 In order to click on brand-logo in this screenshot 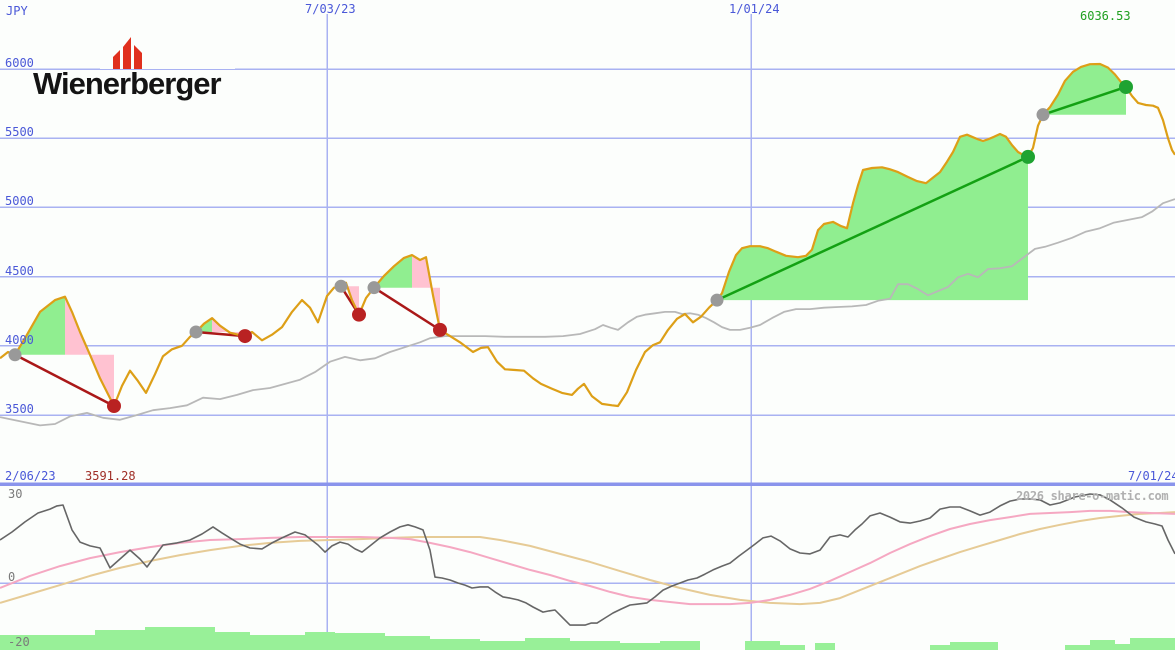, I will do `click(167, 47)`.